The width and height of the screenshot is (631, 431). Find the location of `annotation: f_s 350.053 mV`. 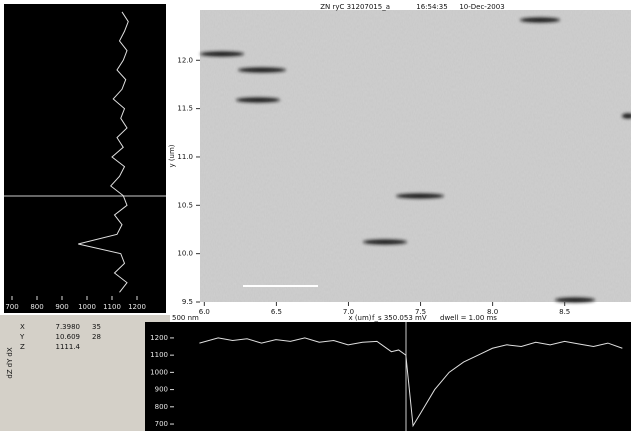

annotation: f_s 350.053 mV is located at coordinates (399, 318).